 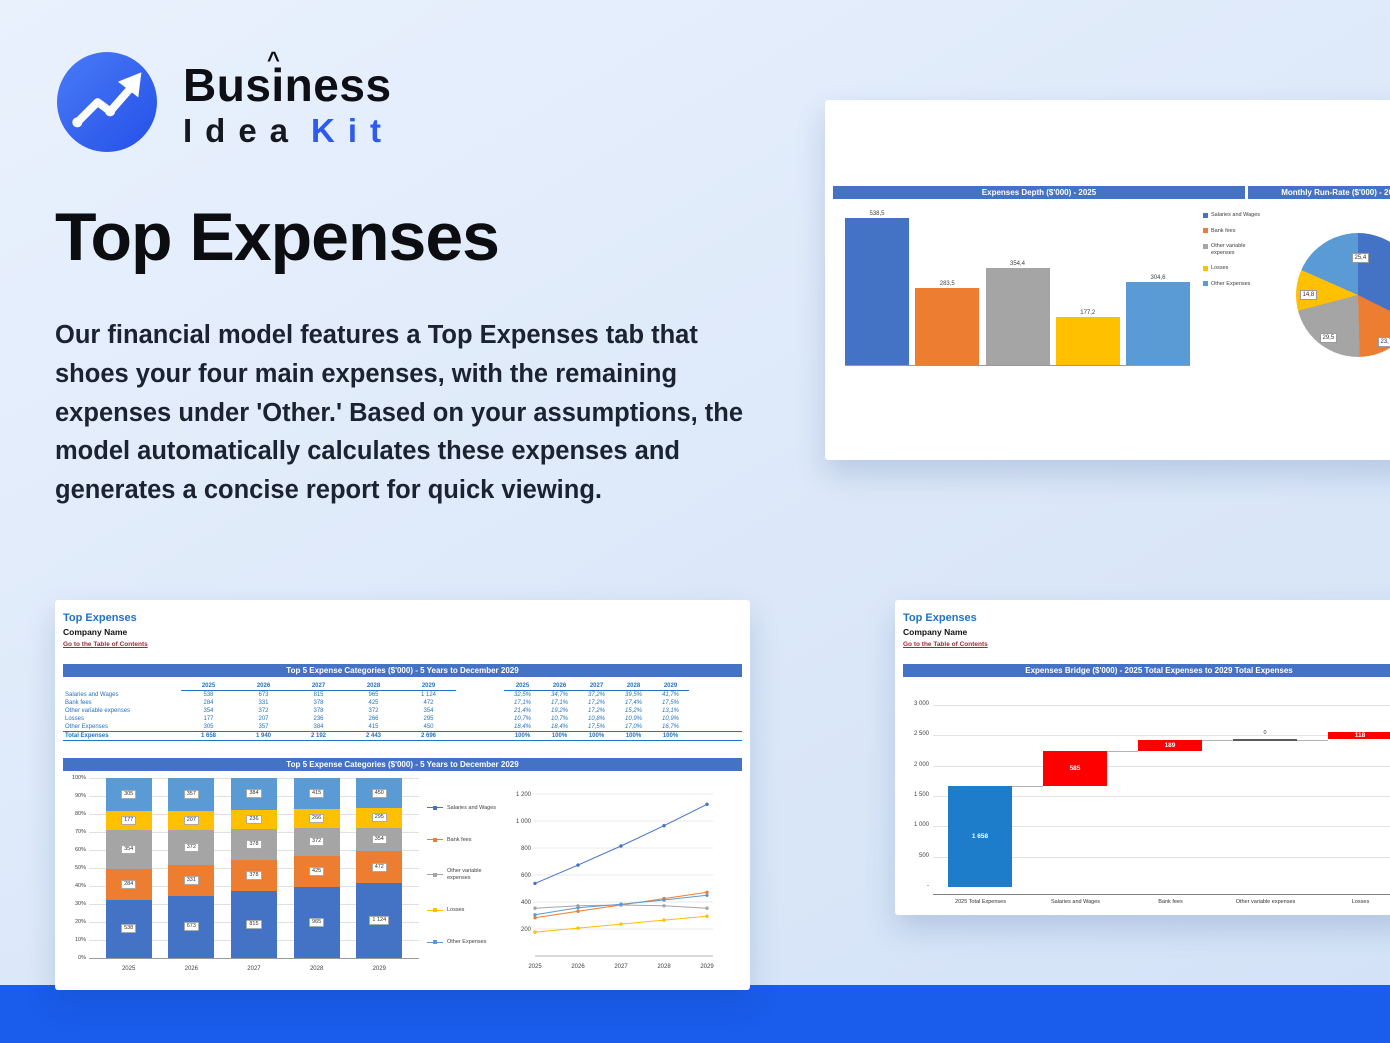 I want to click on y-tick-label: 30%, so click(x=80, y=904).